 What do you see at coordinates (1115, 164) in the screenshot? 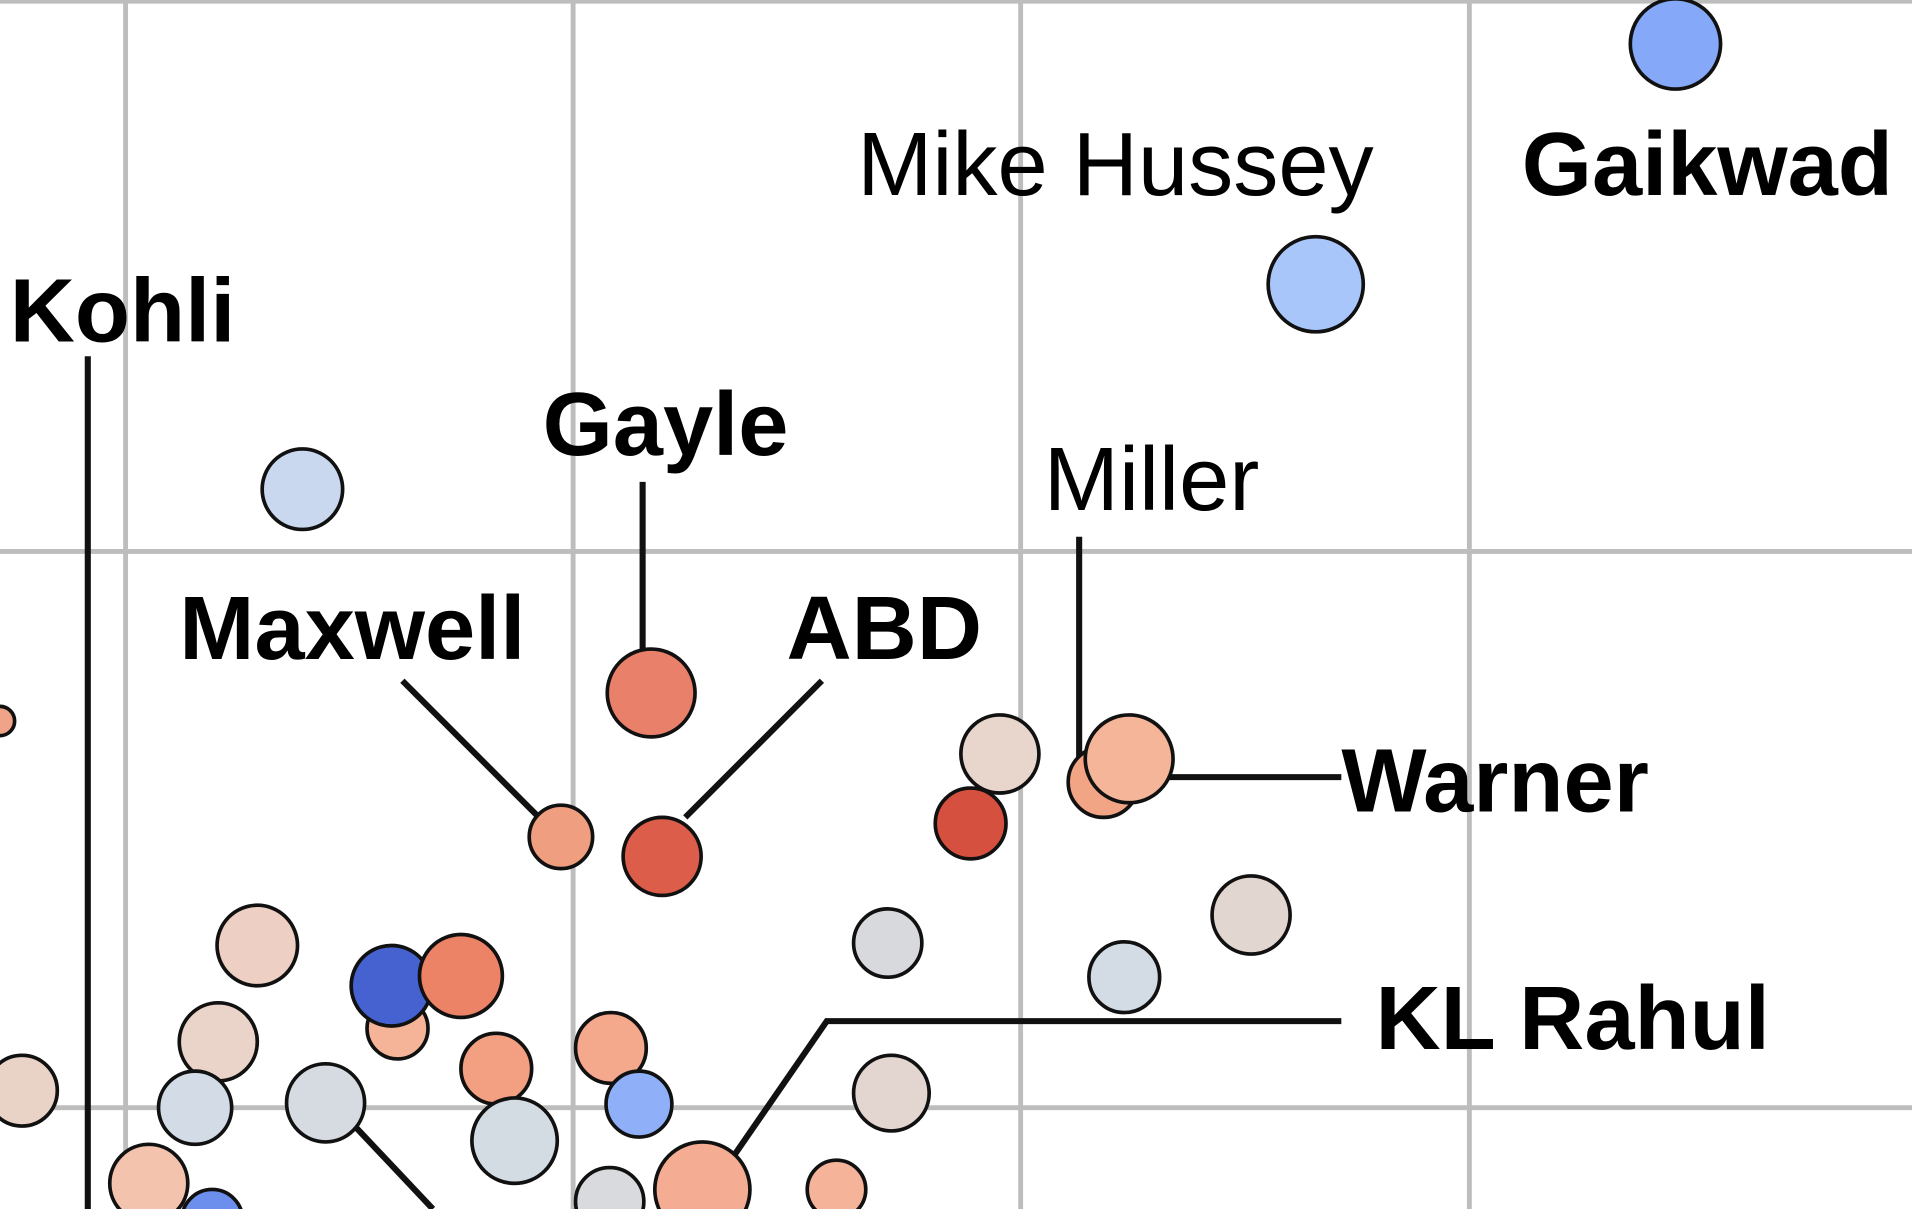
I see `player-label: Mike Hussey` at bounding box center [1115, 164].